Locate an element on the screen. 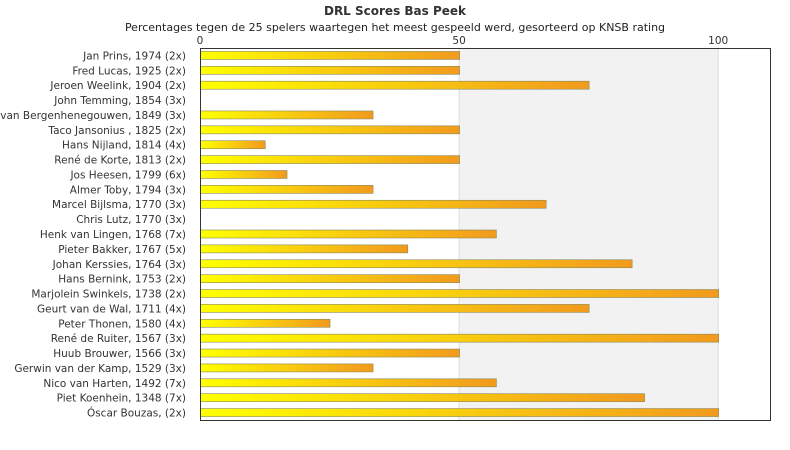  category-label: Piet Koenhein, 1348 (7x) is located at coordinates (121, 399).